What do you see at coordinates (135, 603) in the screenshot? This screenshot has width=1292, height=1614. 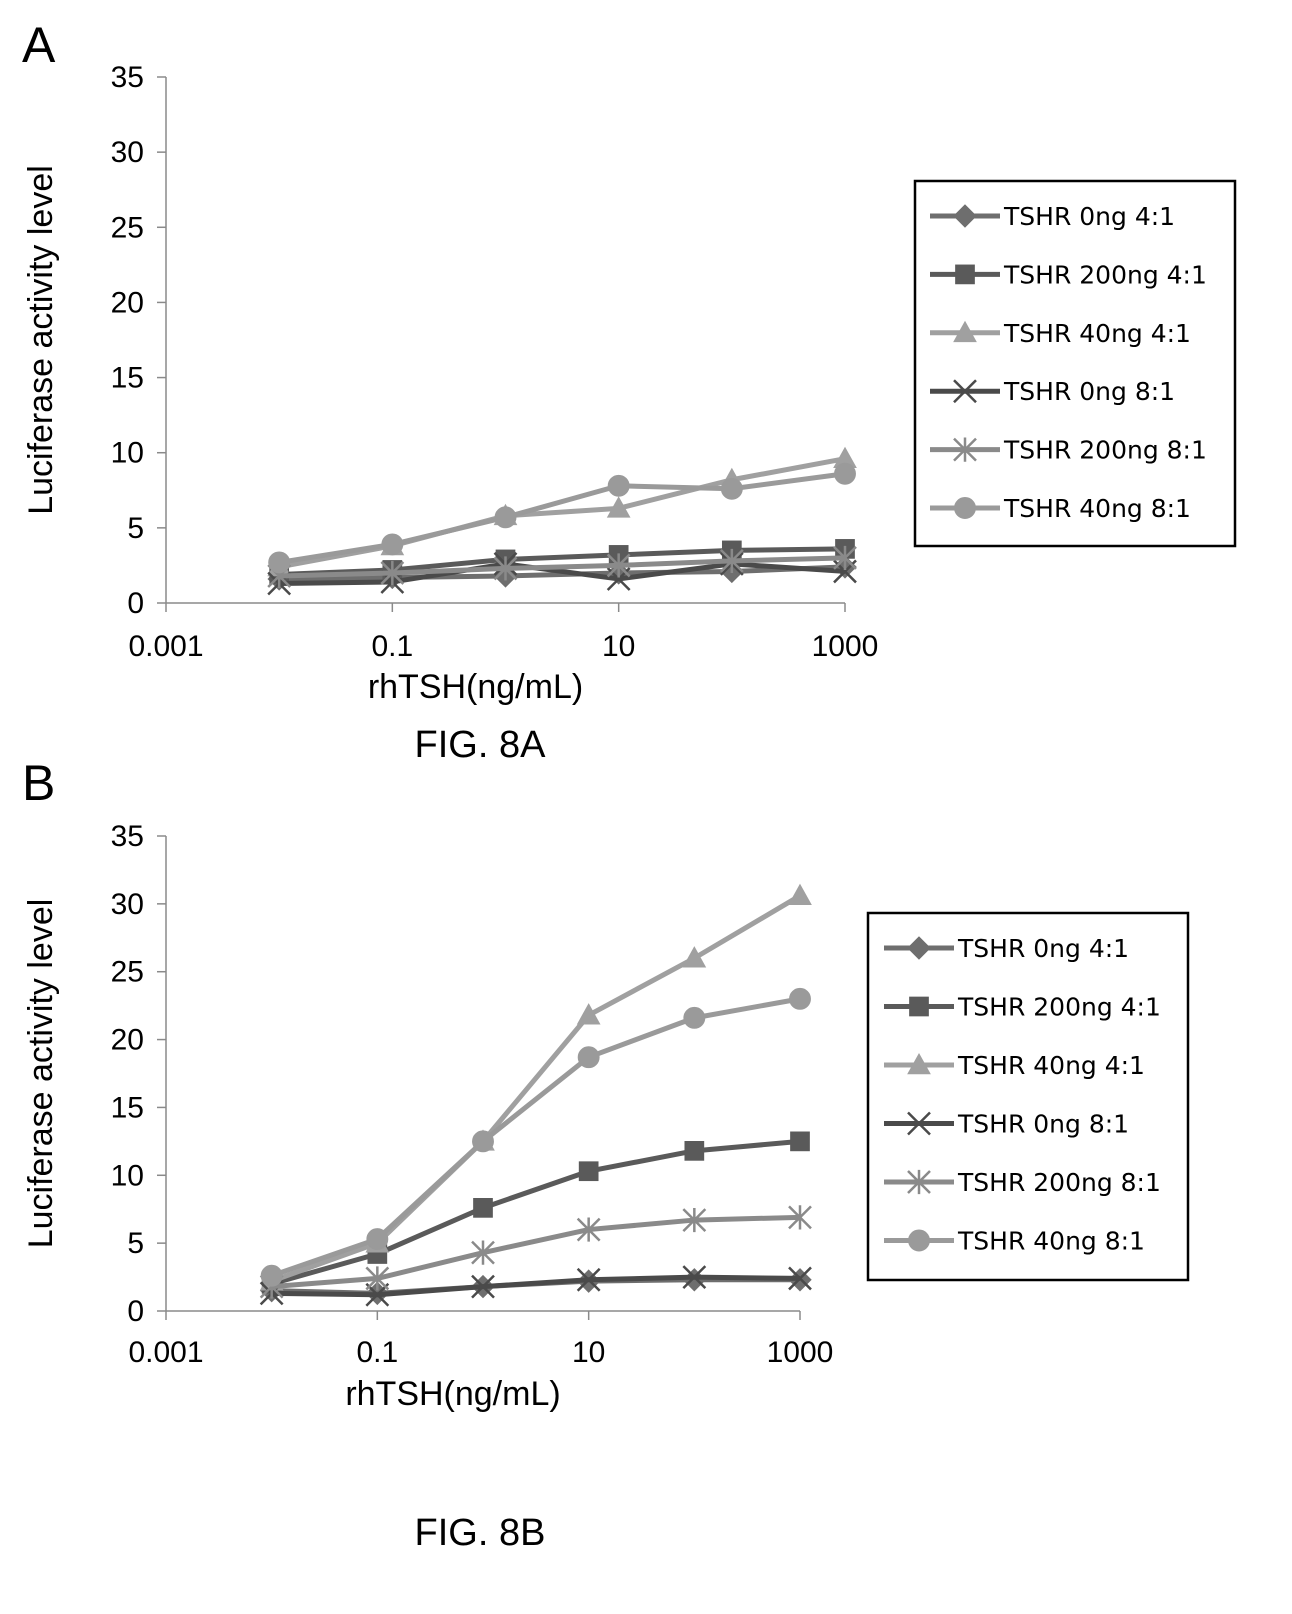 I see `y-tick-label: 0` at bounding box center [135, 603].